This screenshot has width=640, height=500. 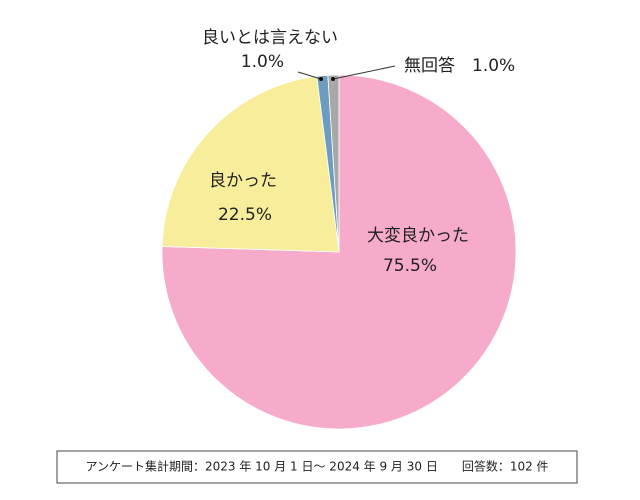 I want to click on slice-value: 22.5%, so click(x=245, y=215).